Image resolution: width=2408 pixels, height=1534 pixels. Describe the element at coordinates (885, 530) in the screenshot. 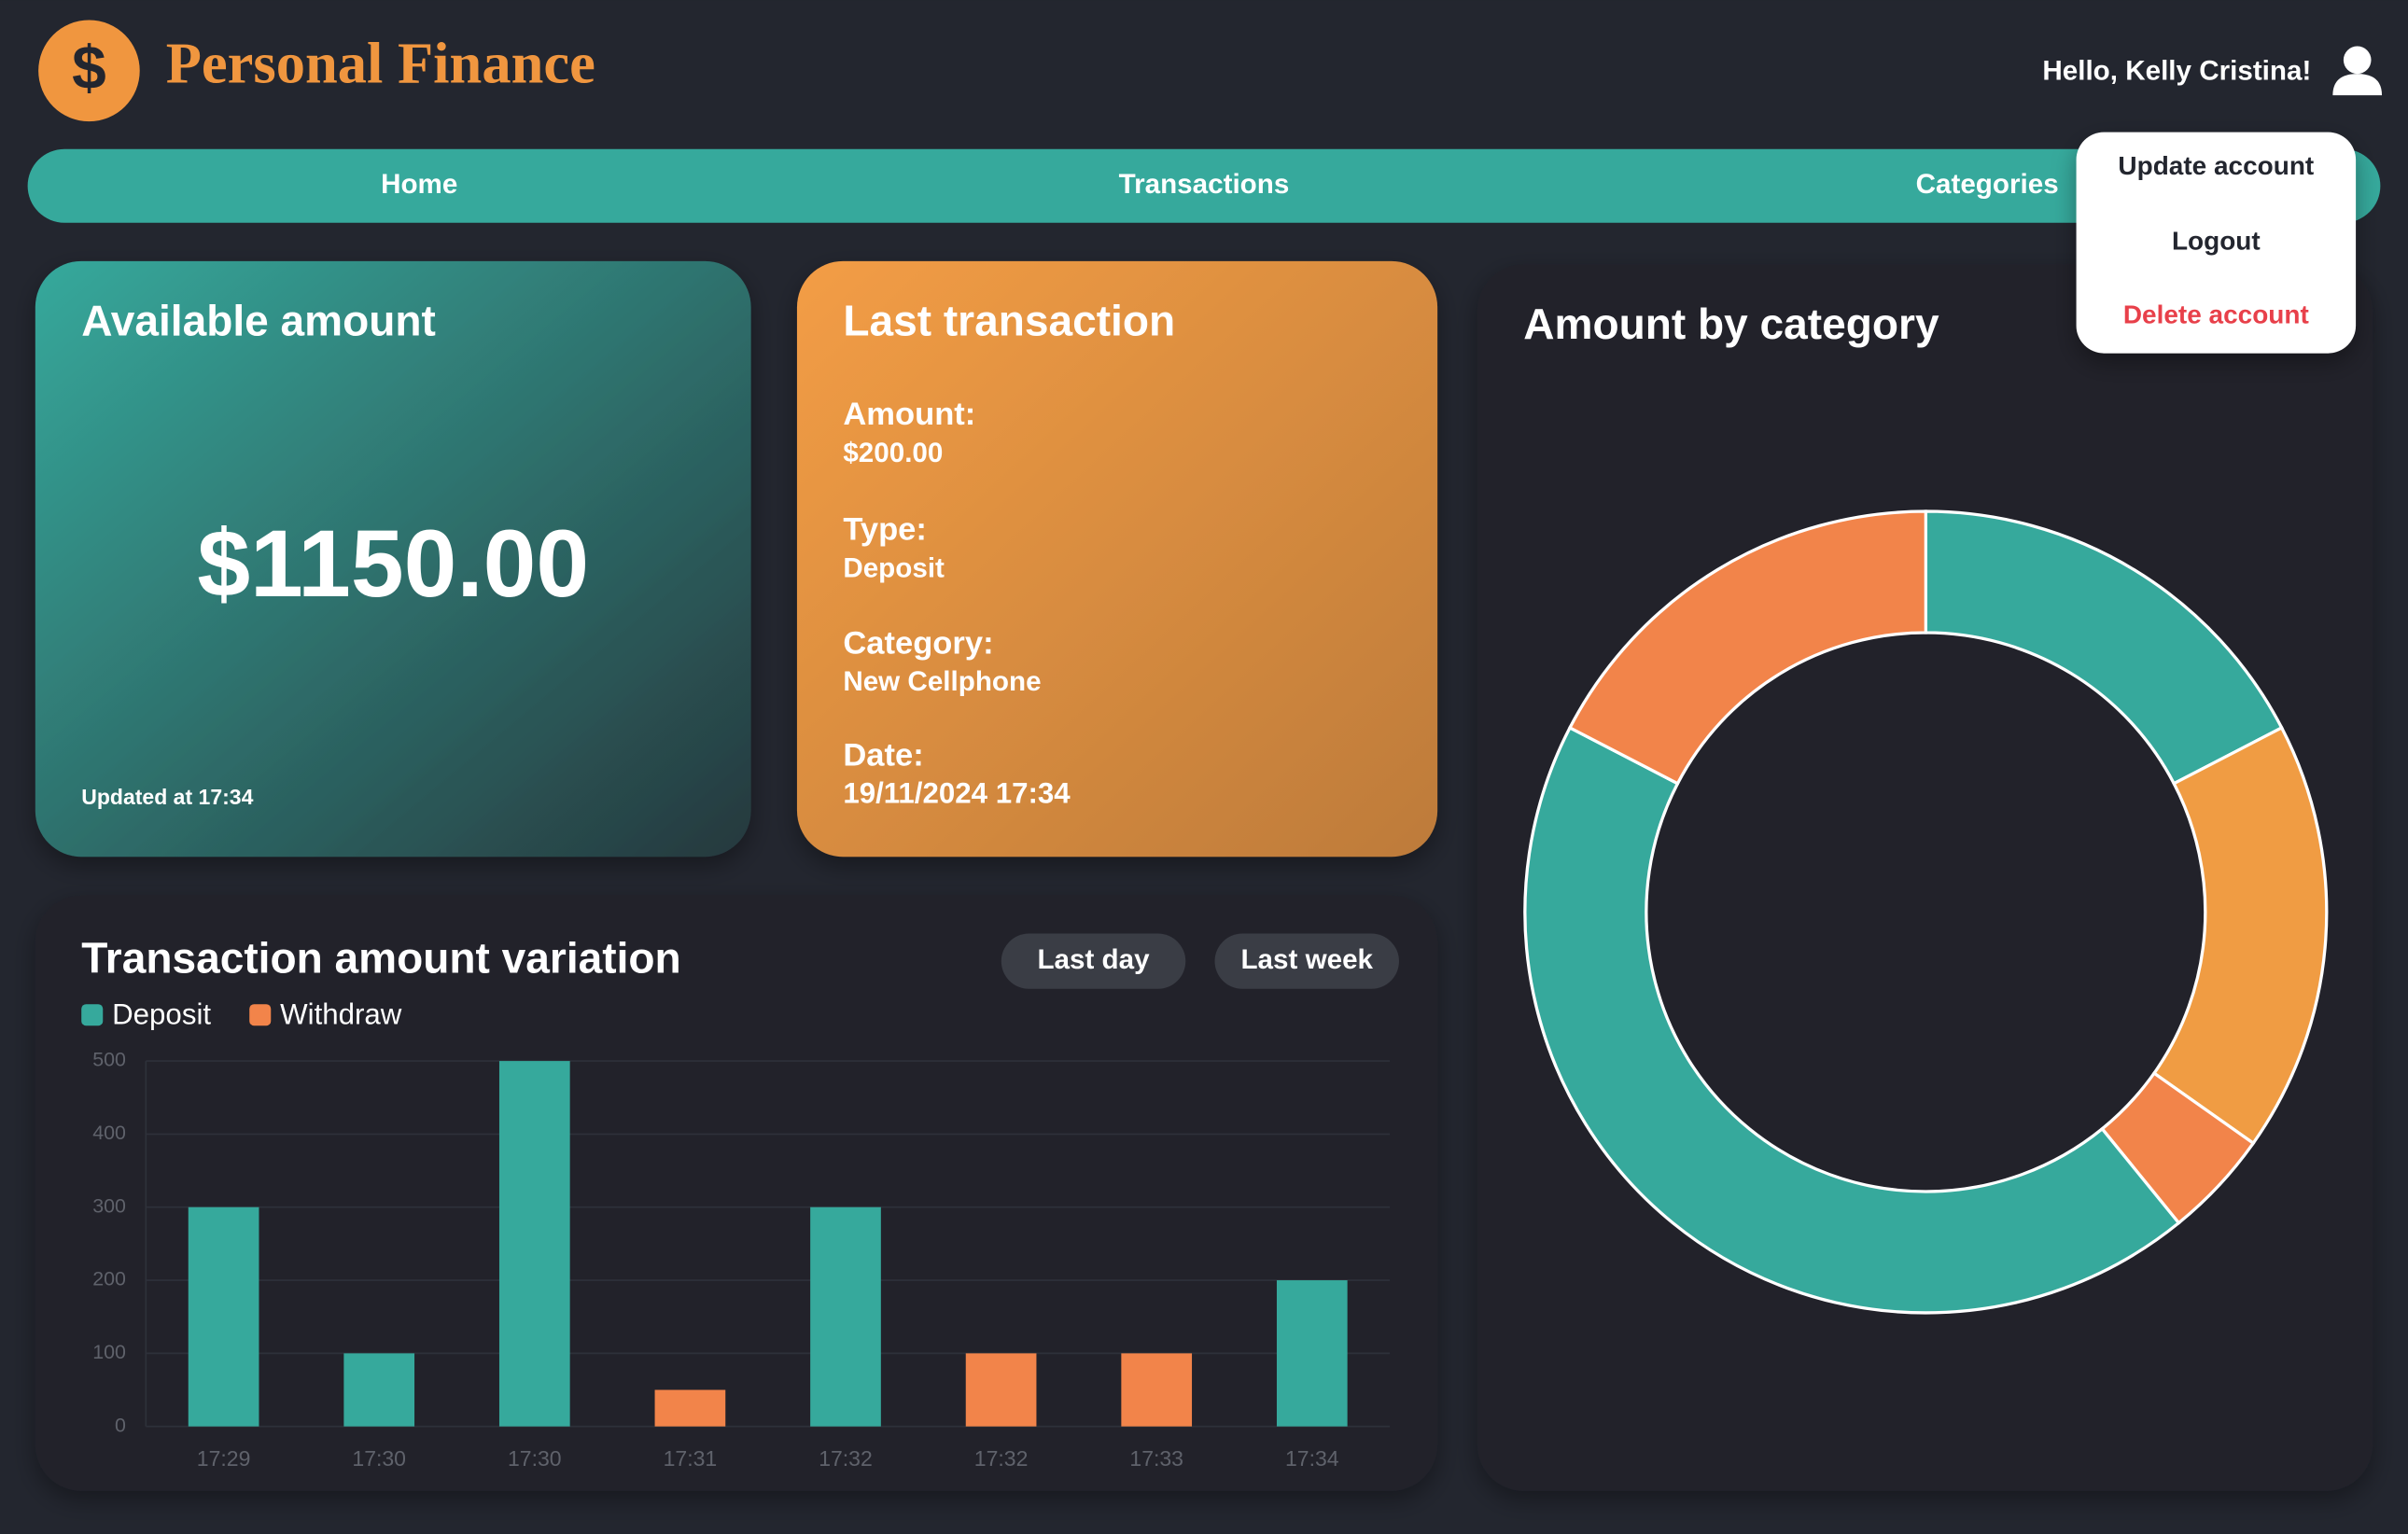

I see `field-label: Type:` at that location.